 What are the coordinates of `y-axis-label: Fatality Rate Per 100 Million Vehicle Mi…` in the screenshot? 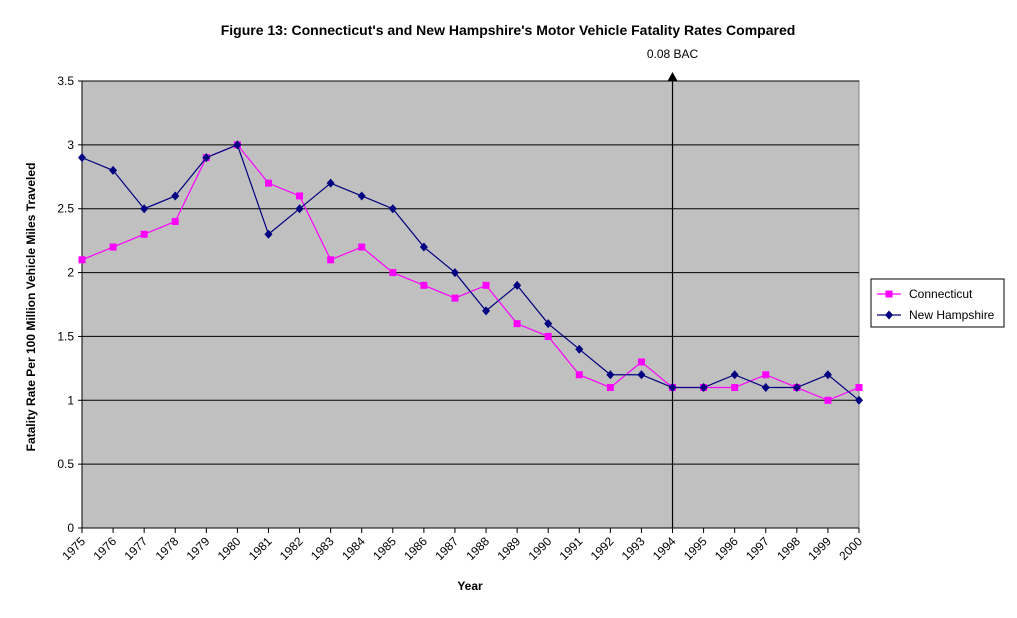 It's located at (31, 307).